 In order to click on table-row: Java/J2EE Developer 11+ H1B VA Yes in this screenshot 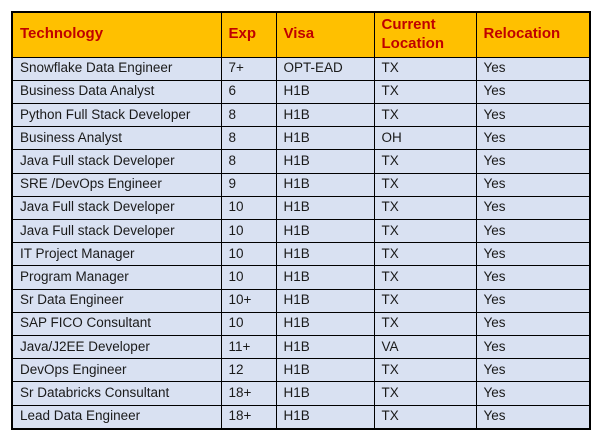, I will do `click(301, 347)`.